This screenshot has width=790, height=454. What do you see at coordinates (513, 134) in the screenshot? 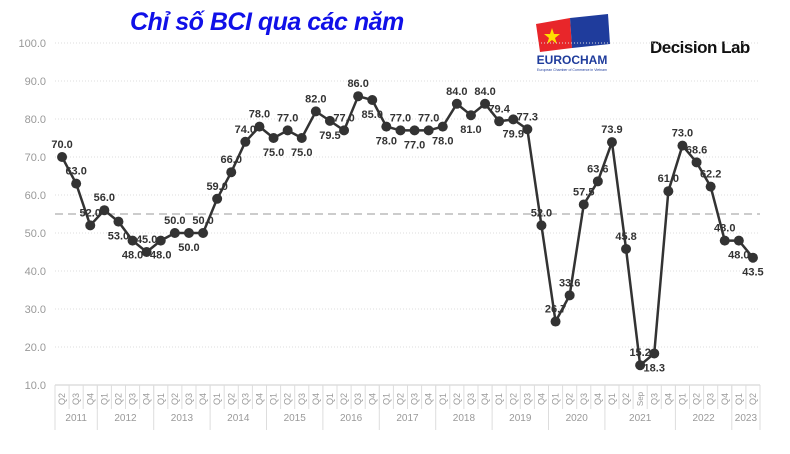
I see `data-label: 79.9` at bounding box center [513, 134].